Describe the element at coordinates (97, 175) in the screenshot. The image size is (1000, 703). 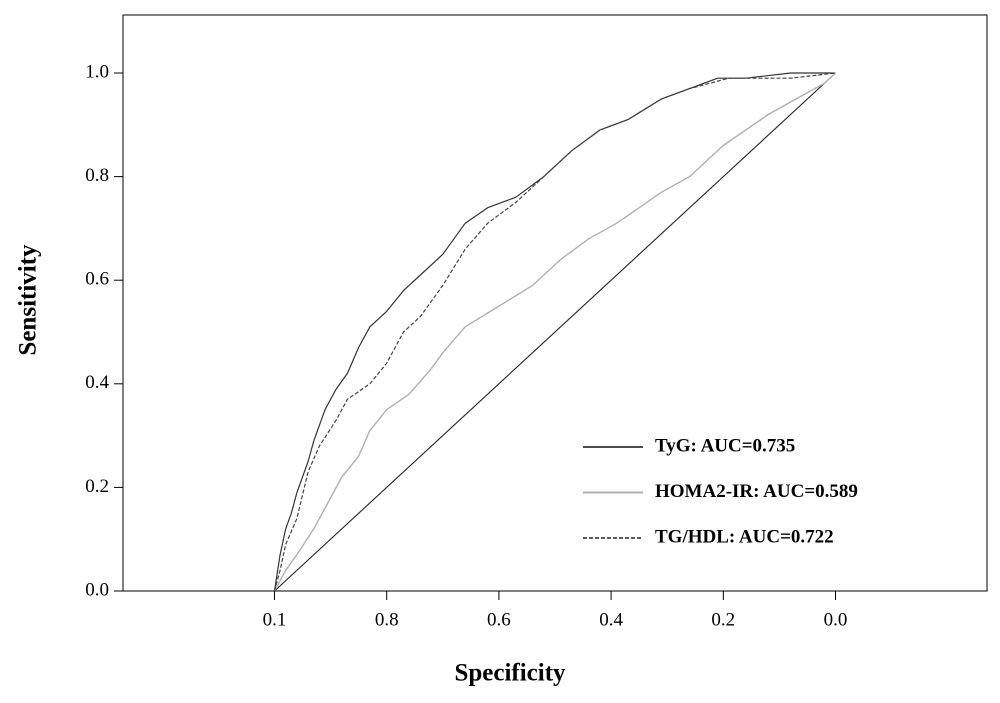
I see `y-tick-label: 0.8` at that location.